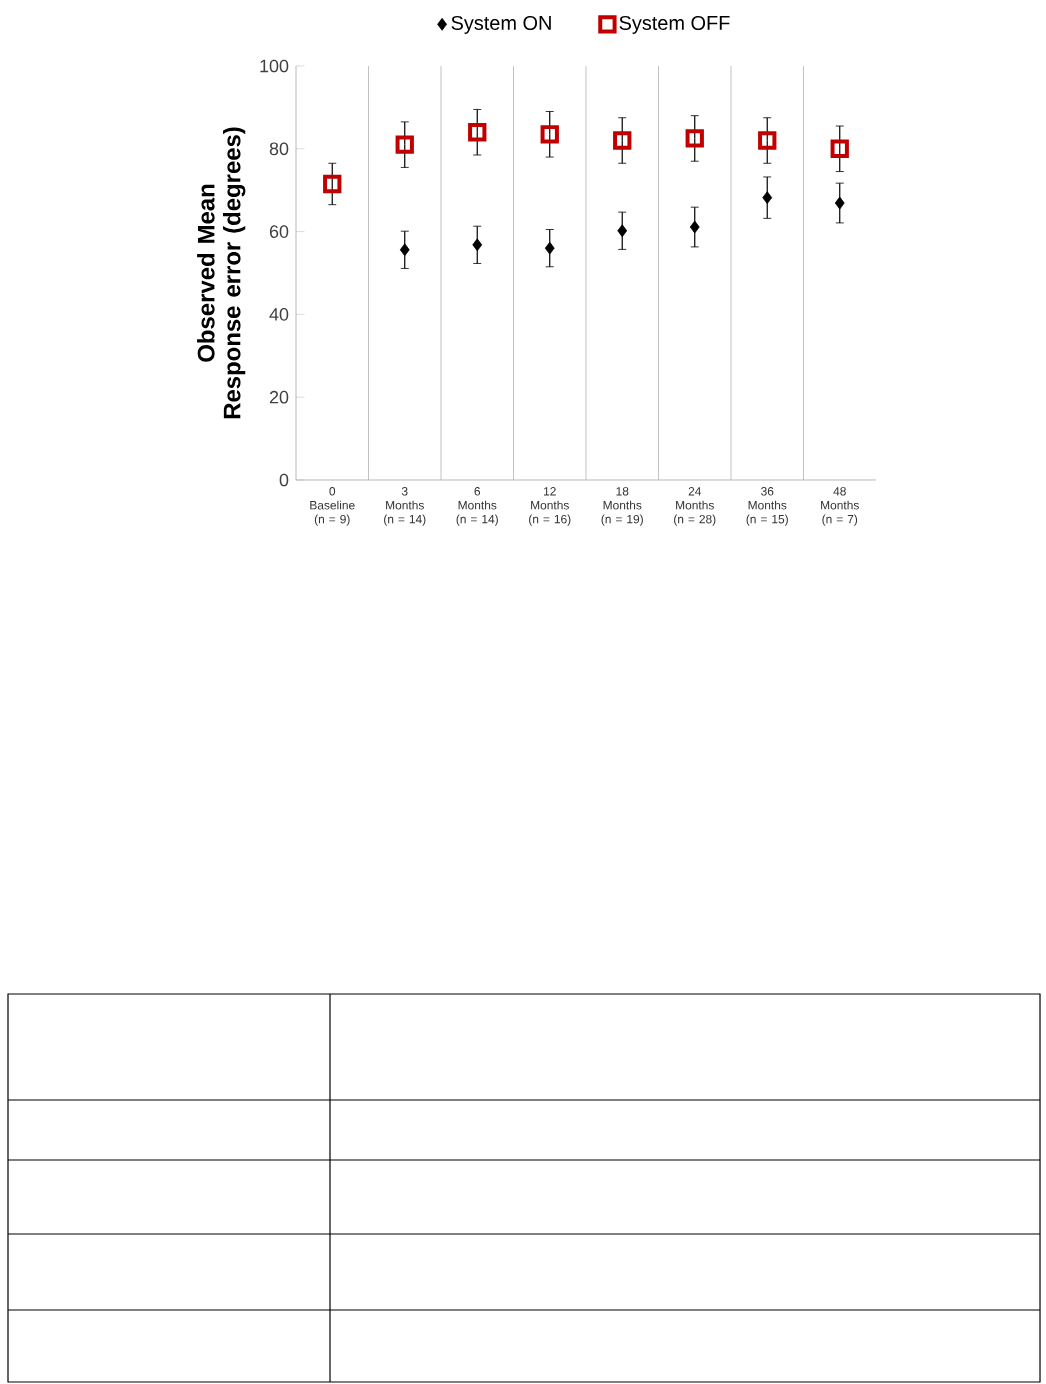 This screenshot has width=1046, height=1384. Describe the element at coordinates (284, 480) in the screenshot. I see `y-tick-label: 0` at that location.